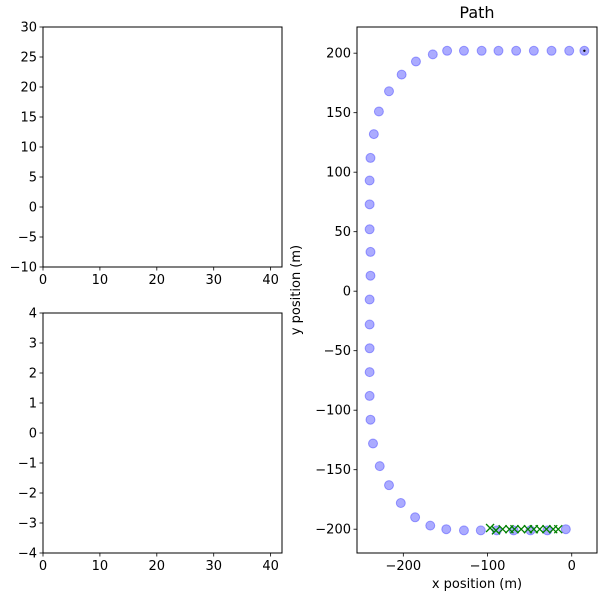  Describe the element at coordinates (476, 12) in the screenshot. I see `chart-title: Path` at that location.